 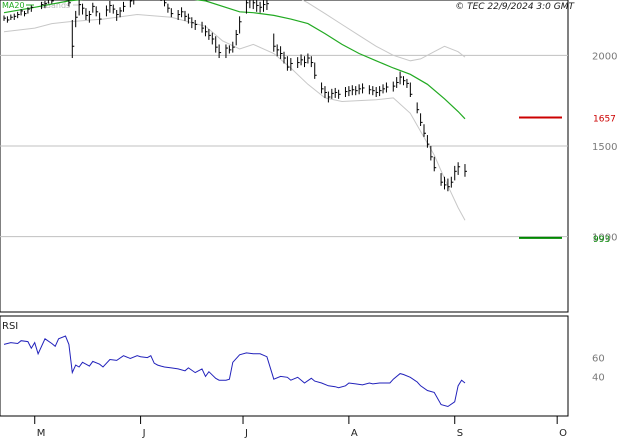 I want to click on rsi-tick-label: 60, so click(x=598, y=359).